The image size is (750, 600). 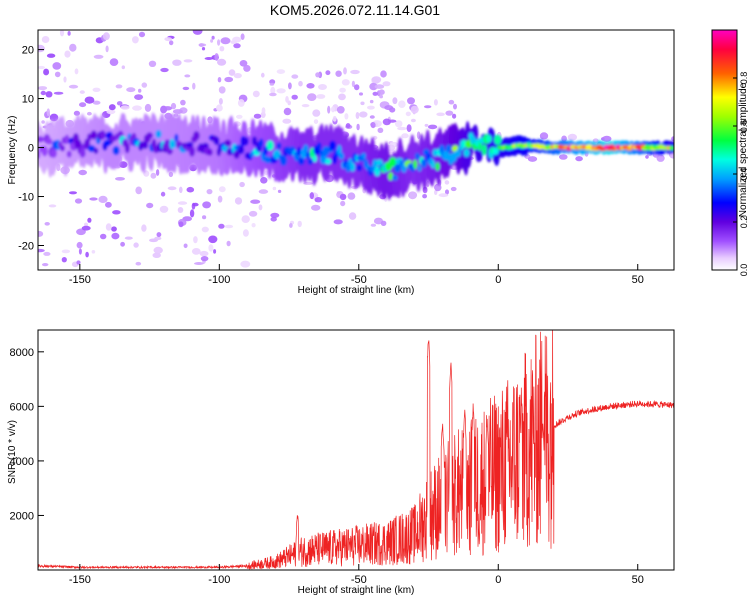 I want to click on spectrogram-xtick-label: 50, so click(x=638, y=280).